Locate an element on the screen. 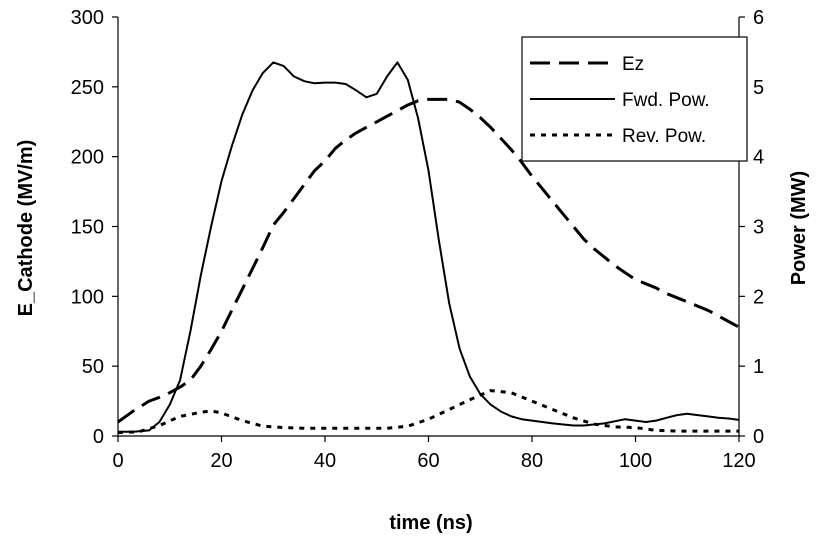 This screenshot has height=541, width=819. y-left-tick-label: 50 is located at coordinates (93, 367).